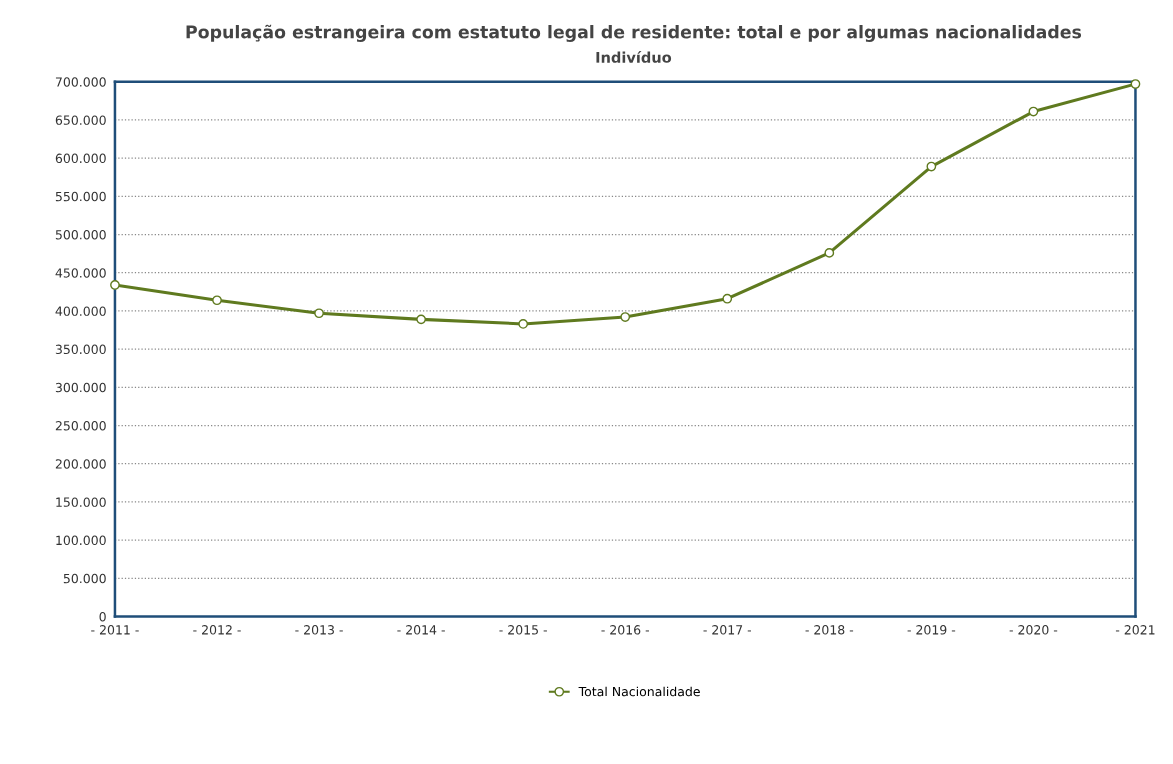  Describe the element at coordinates (80, 311) in the screenshot. I see `y-tick-label: 400.000` at that location.